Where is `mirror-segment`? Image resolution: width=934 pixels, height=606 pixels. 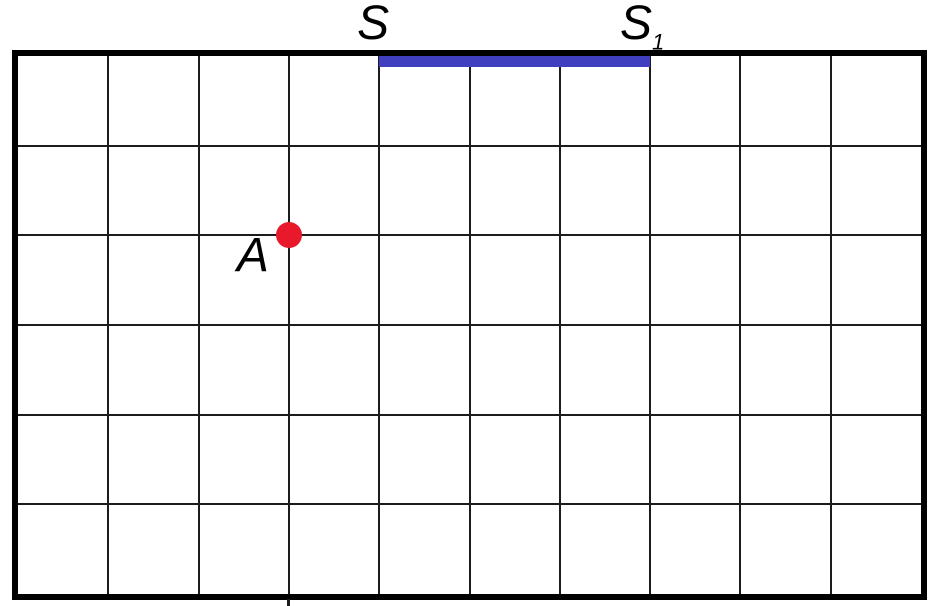
mirror-segment is located at coordinates (515, 61).